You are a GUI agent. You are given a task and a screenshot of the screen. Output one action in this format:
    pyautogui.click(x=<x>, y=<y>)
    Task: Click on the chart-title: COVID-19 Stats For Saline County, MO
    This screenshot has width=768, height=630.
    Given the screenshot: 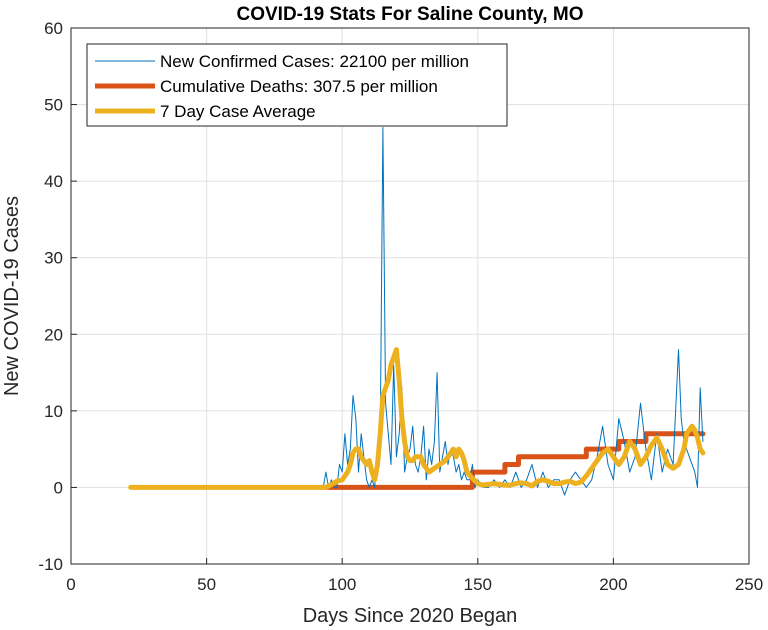 What is the action you would take?
    pyautogui.click(x=410, y=14)
    